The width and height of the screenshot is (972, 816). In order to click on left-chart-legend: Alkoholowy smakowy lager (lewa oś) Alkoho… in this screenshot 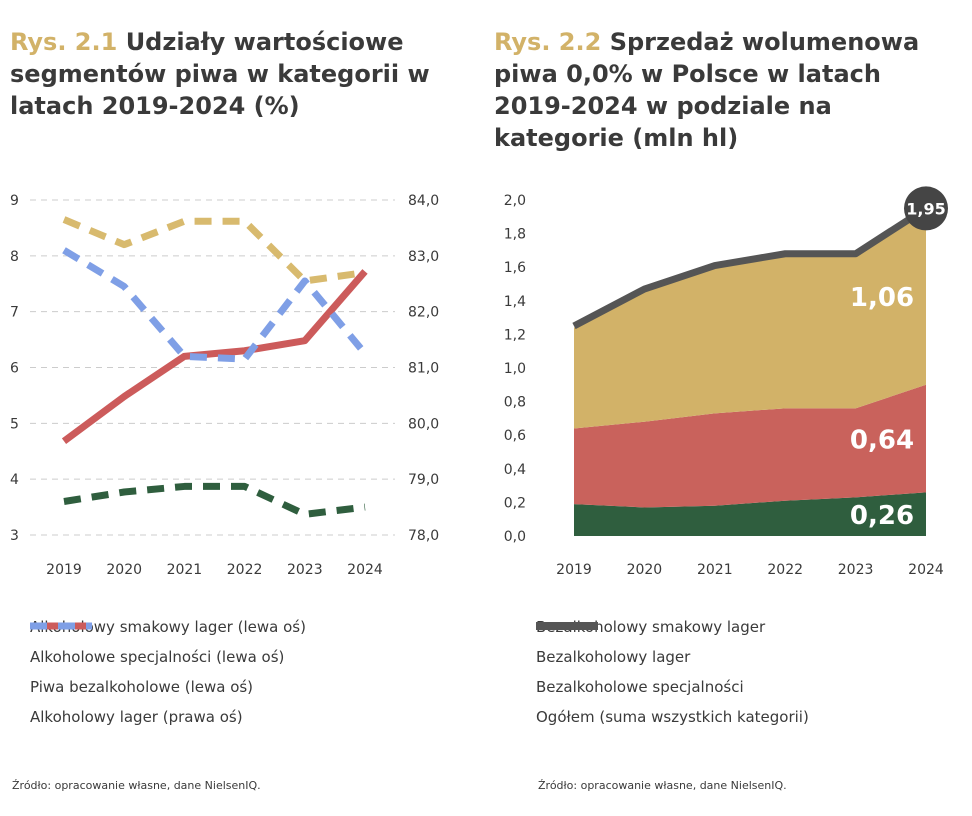, I will do `click(168, 672)`.